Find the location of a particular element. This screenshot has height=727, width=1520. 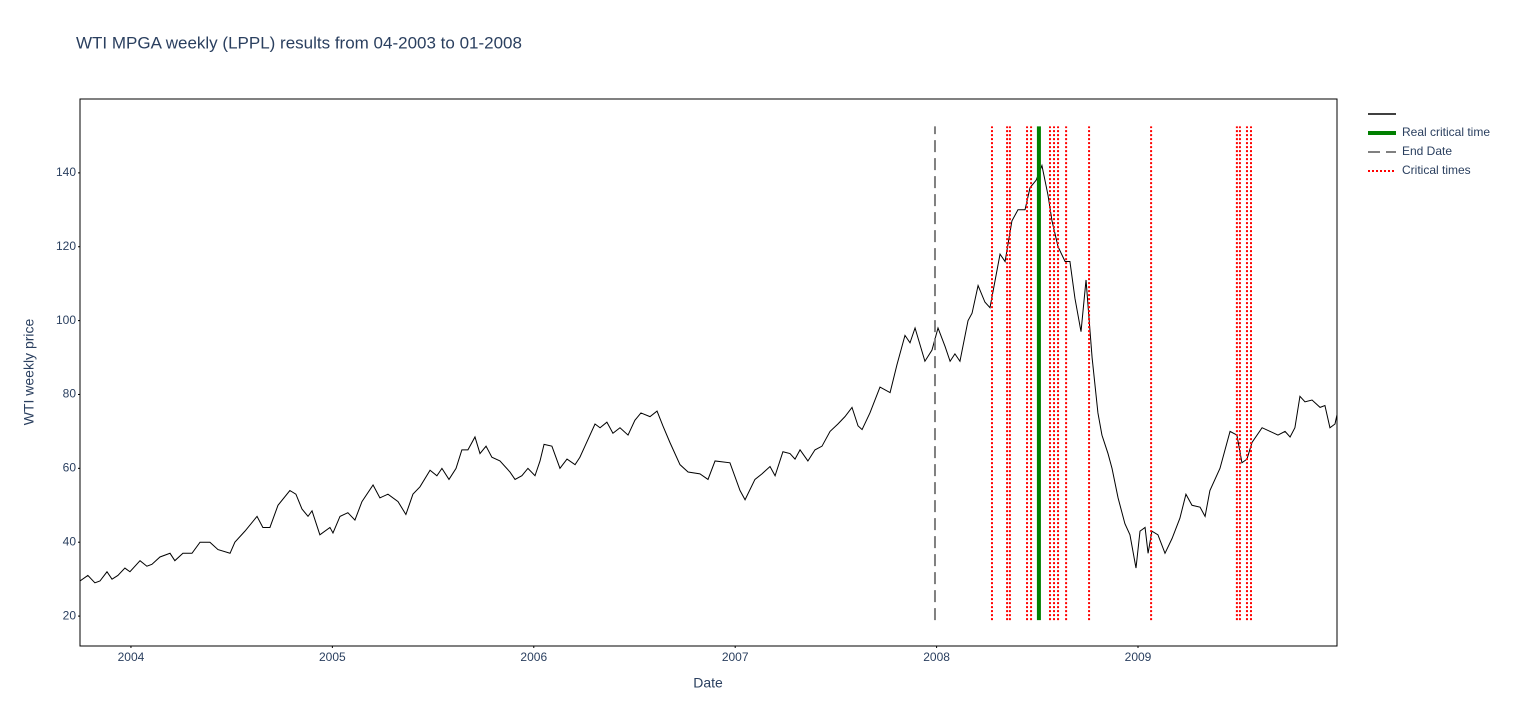

x-tick-label: 2004 is located at coordinates (131, 657).